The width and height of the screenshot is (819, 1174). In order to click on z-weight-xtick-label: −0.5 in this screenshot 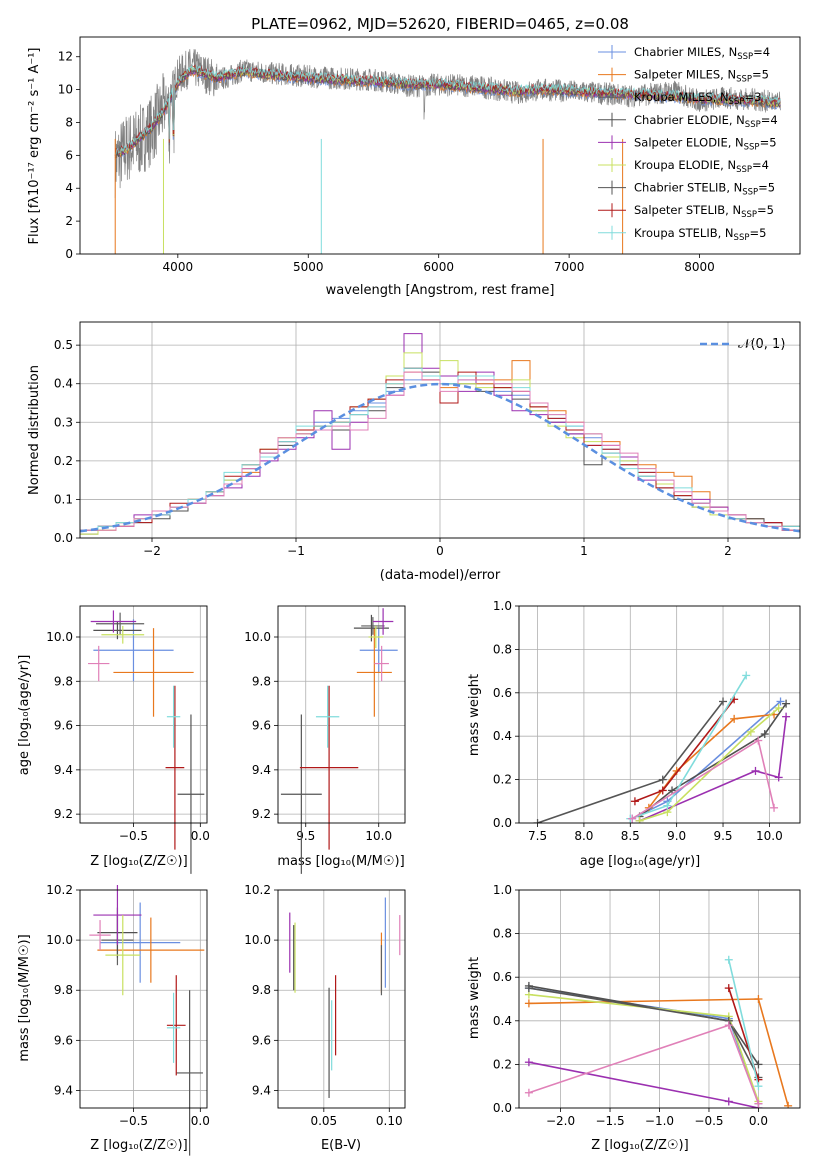, I will do `click(708, 1121)`.